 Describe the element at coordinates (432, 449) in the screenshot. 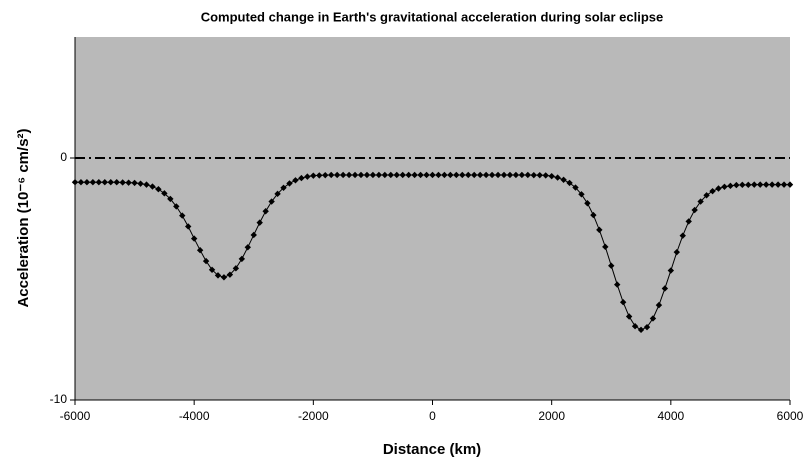

I see `x-axis-label: Distance (km)` at that location.